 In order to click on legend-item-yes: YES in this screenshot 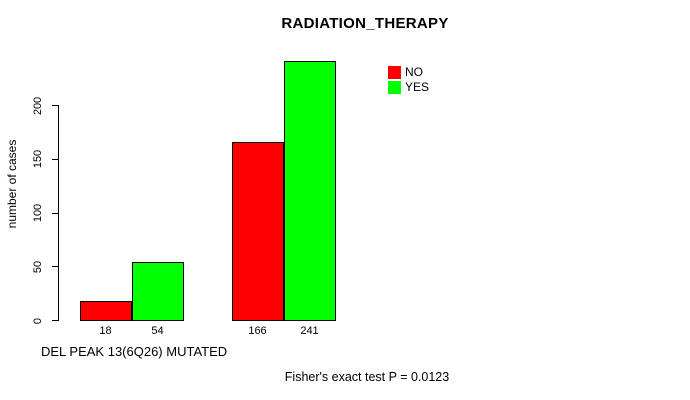, I will do `click(408, 87)`.